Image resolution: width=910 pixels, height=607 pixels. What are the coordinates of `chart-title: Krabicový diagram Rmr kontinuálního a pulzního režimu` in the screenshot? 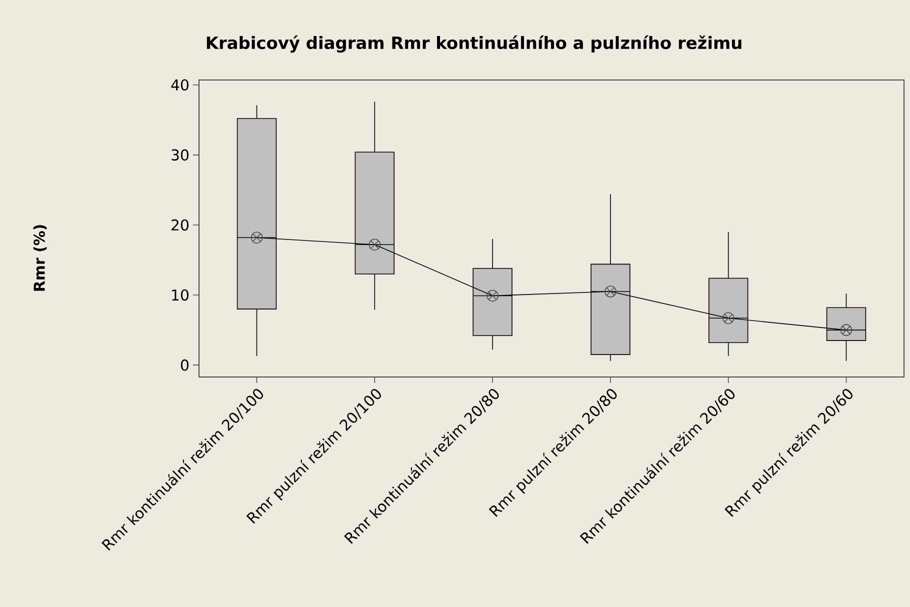 It's located at (474, 44).